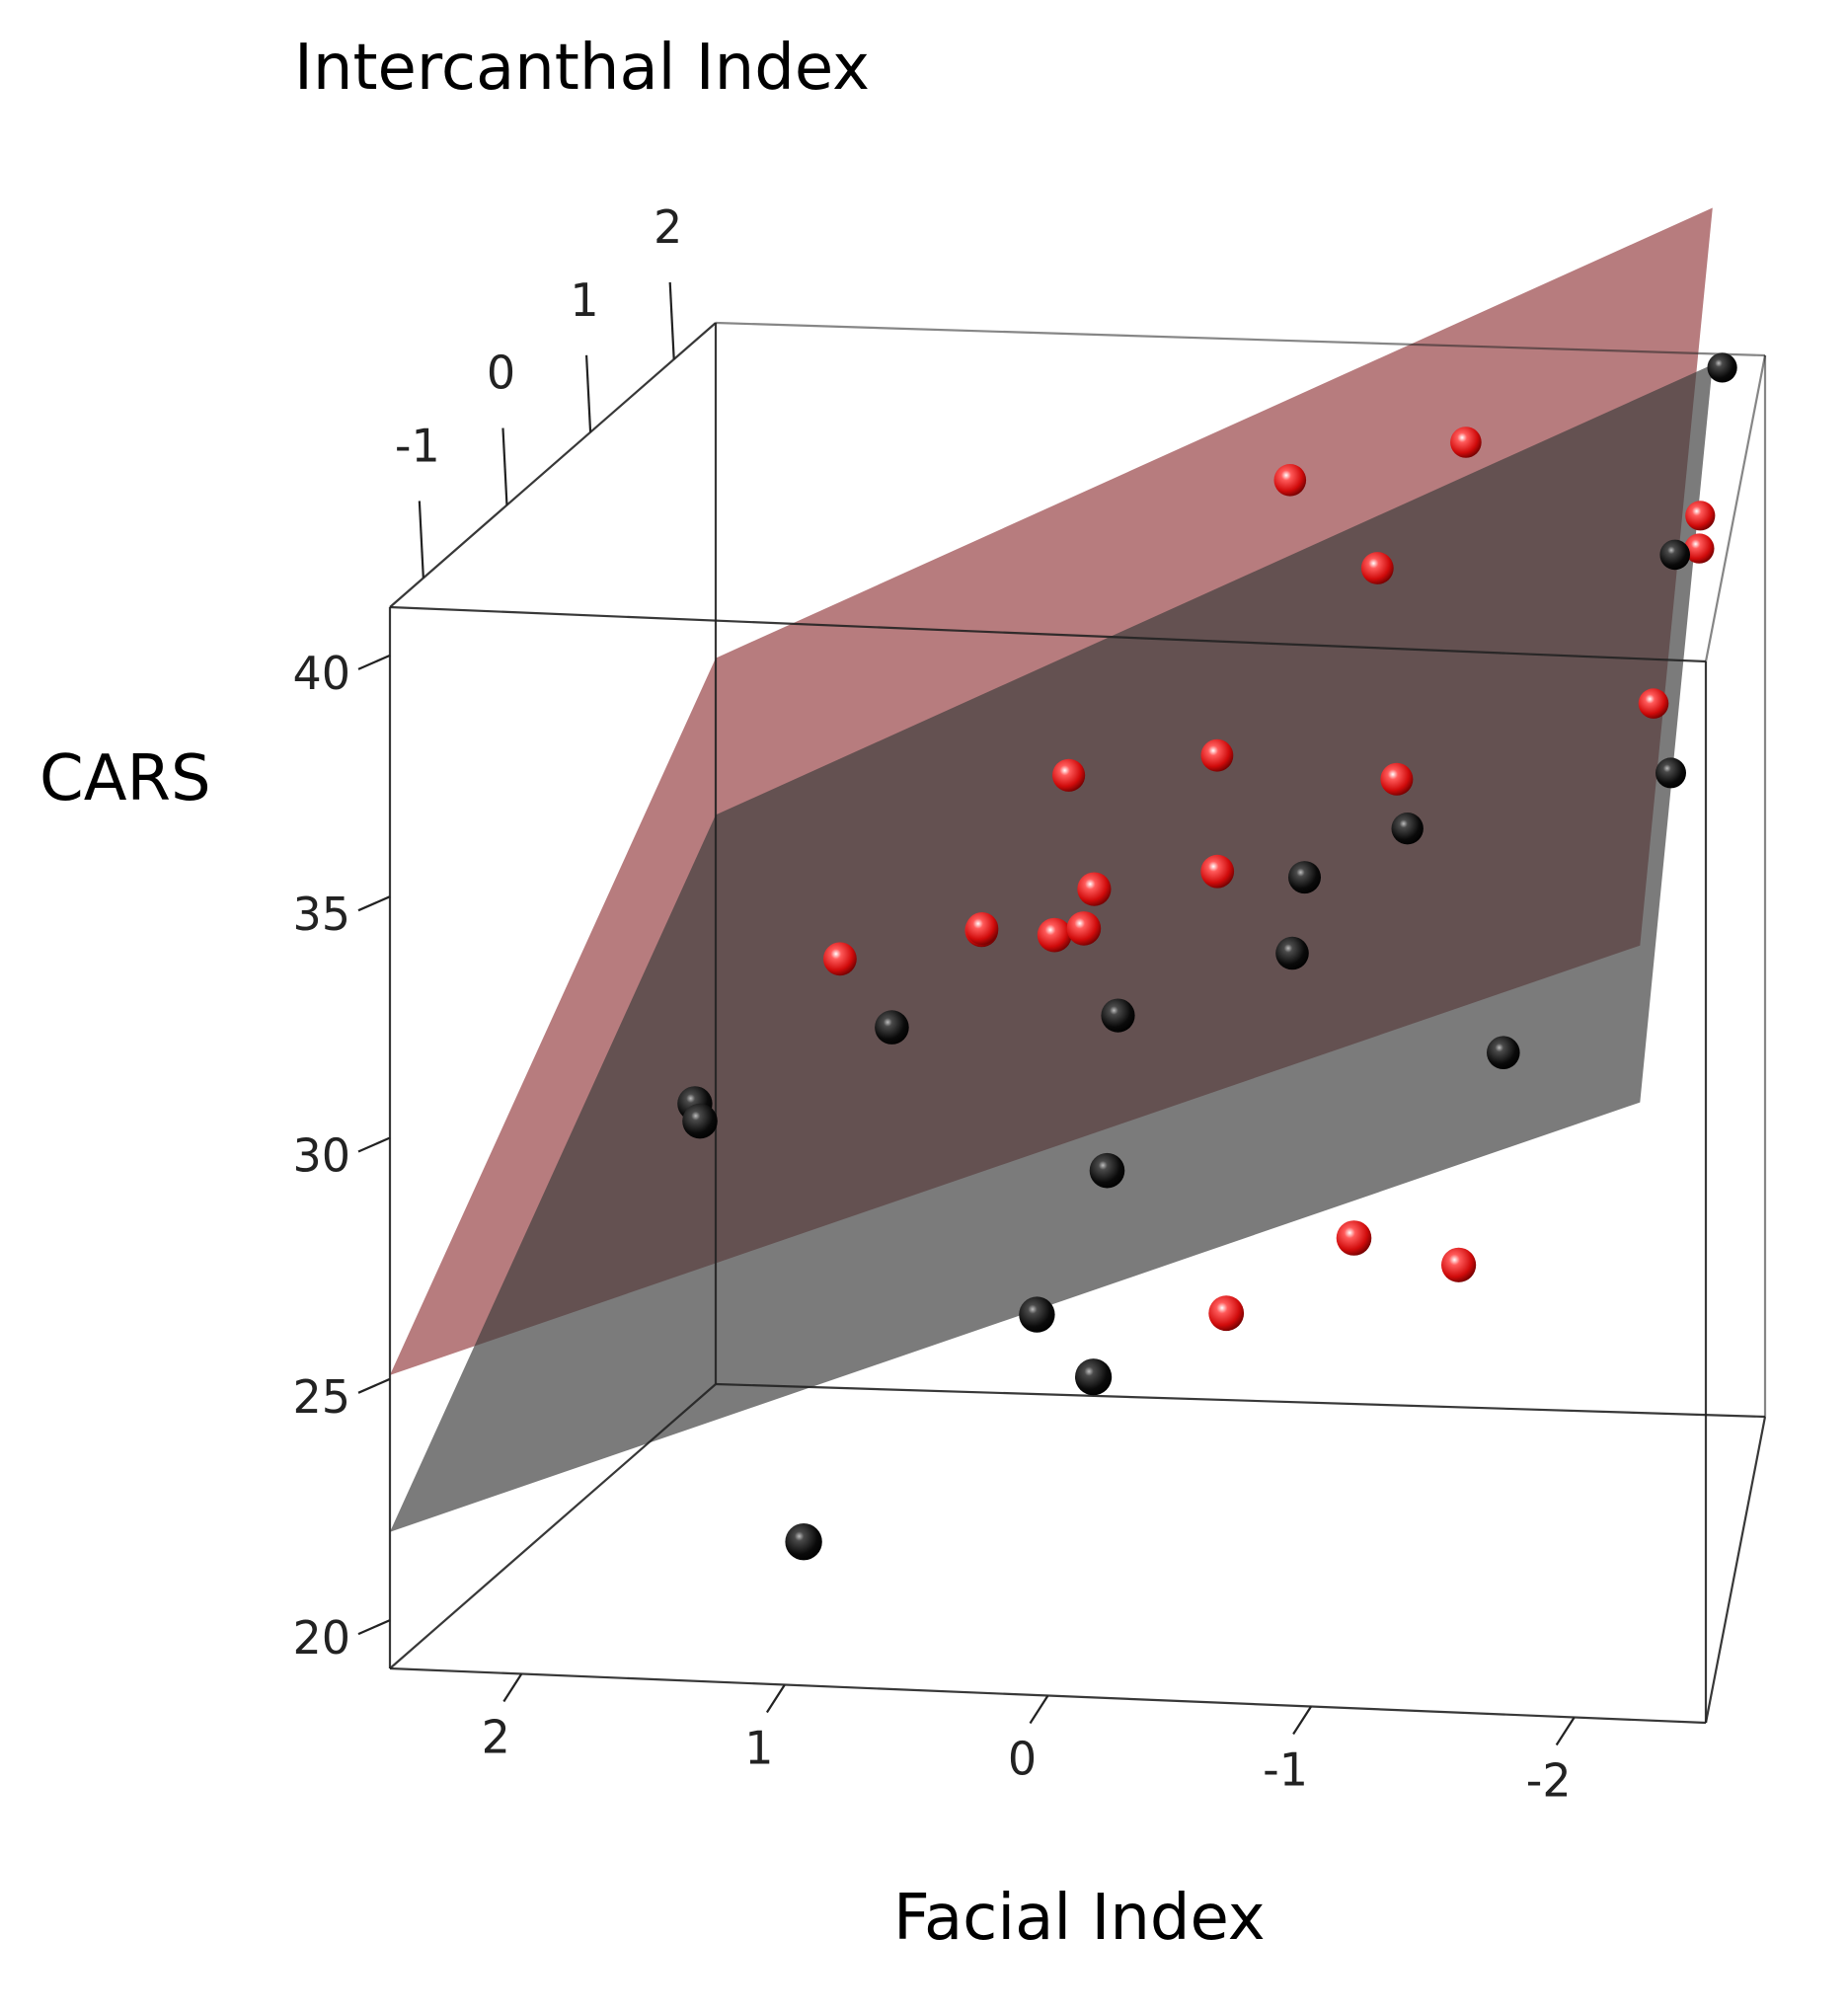 This screenshot has width=1848, height=2014. What do you see at coordinates (1022, 1759) in the screenshot?
I see `facial-tick-label: 0` at bounding box center [1022, 1759].